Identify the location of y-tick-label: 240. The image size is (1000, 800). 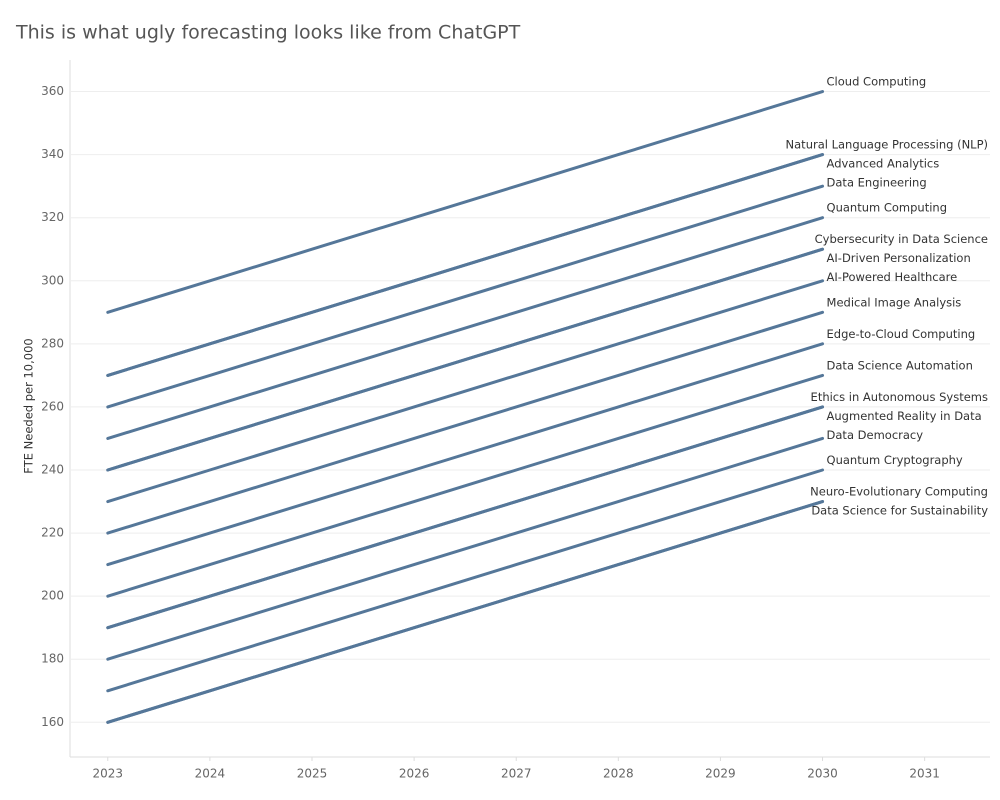
(52, 470).